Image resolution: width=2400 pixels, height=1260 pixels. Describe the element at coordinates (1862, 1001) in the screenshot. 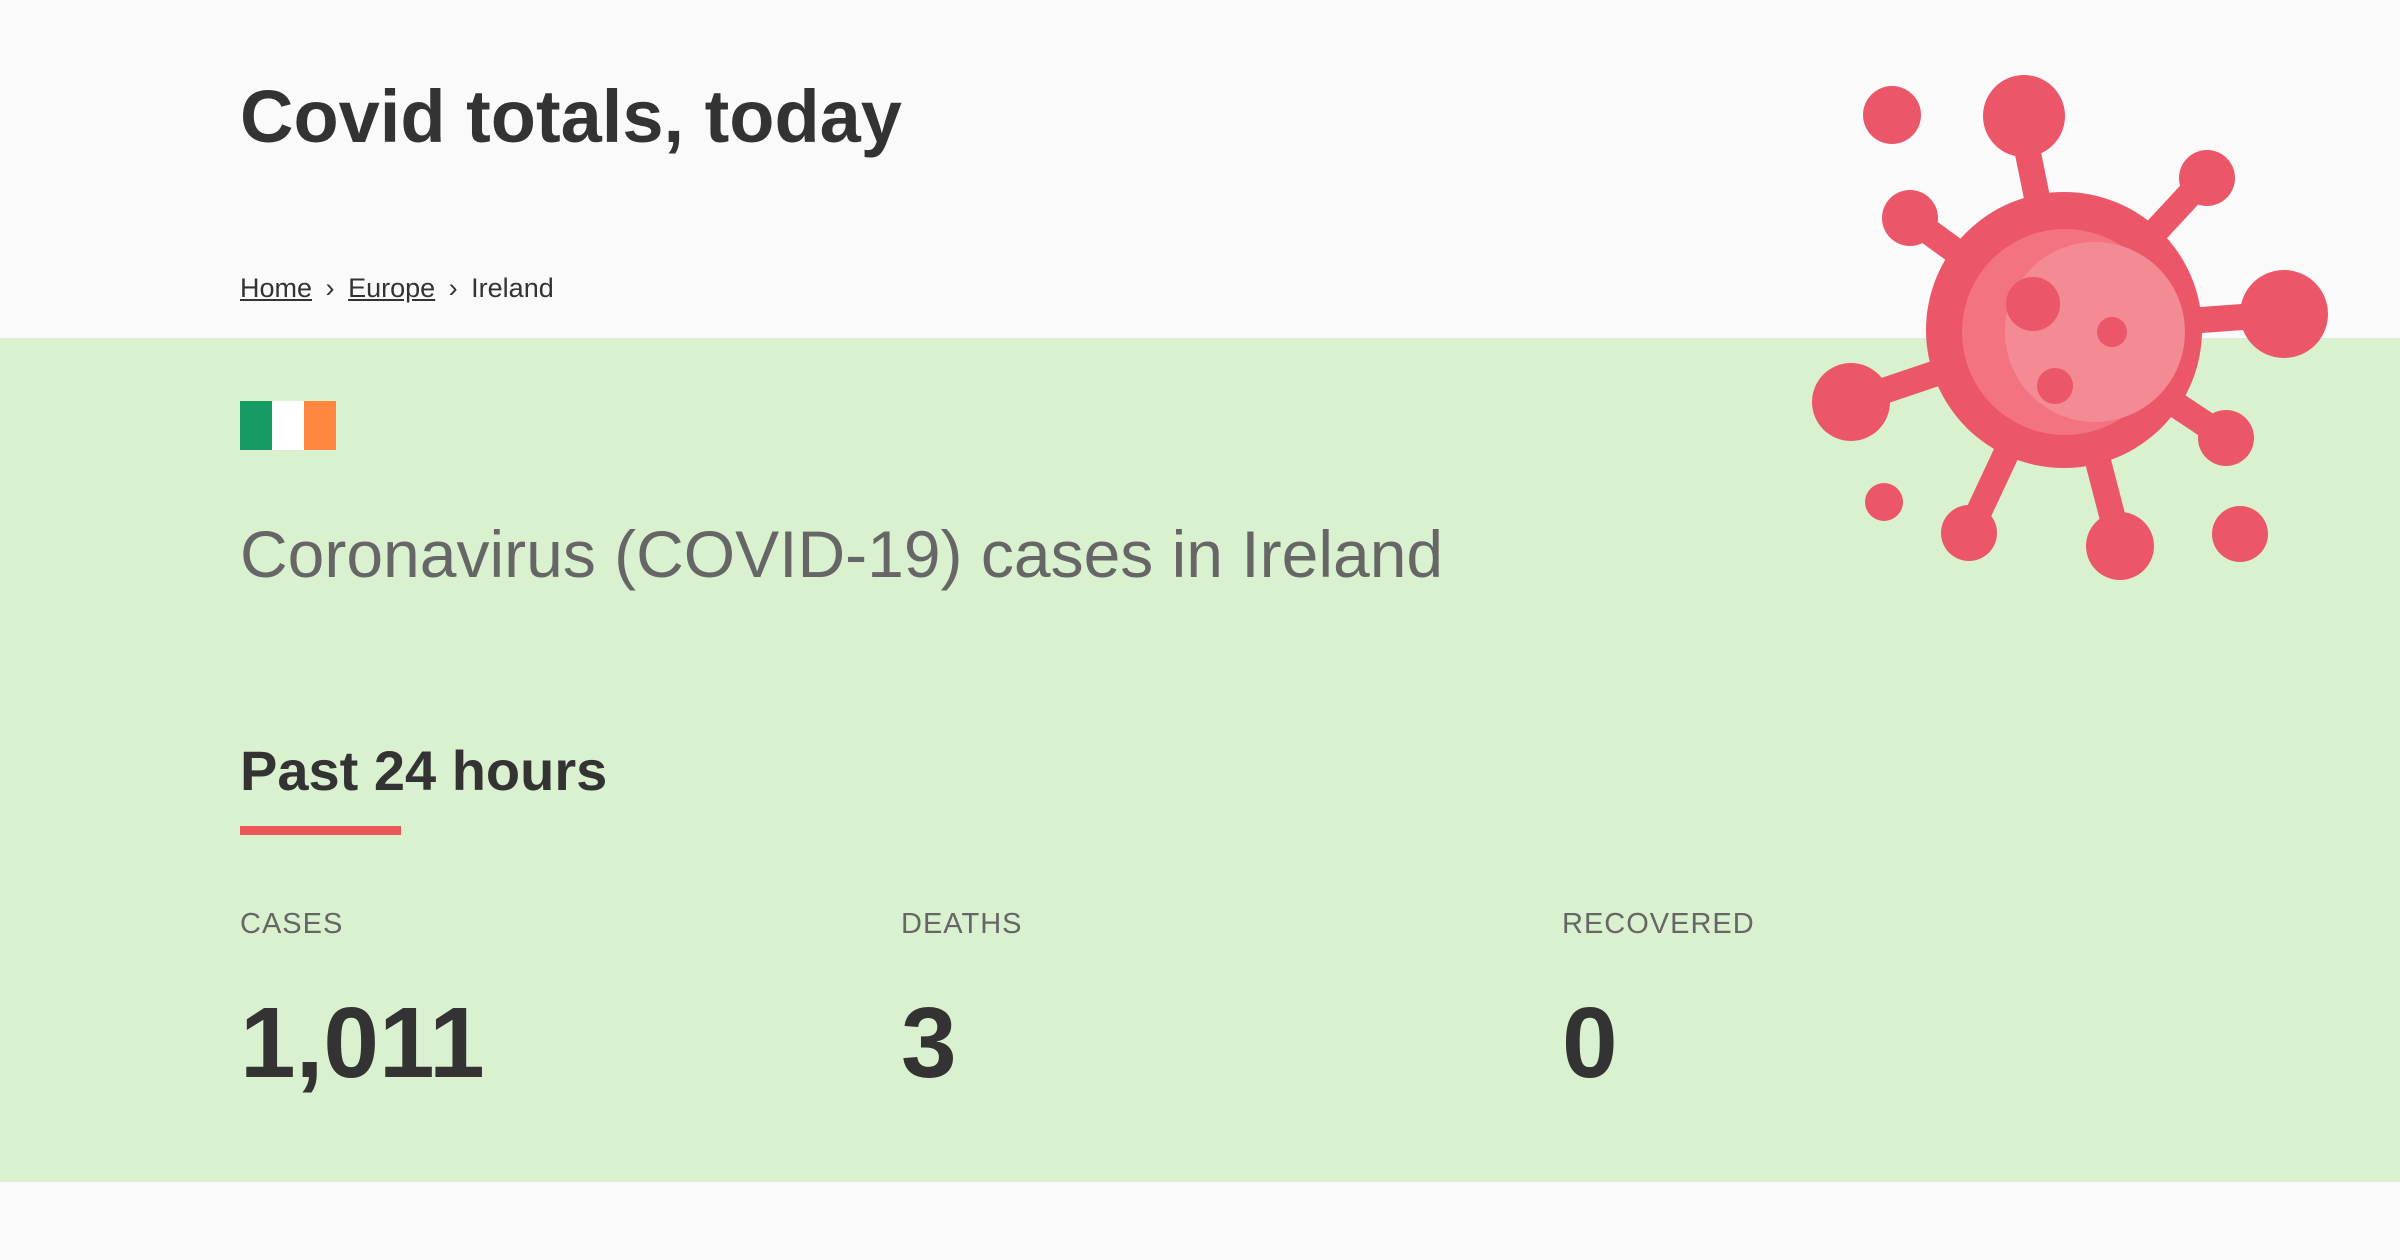

I see `stat-recovered: RECOVERED 0` at that location.